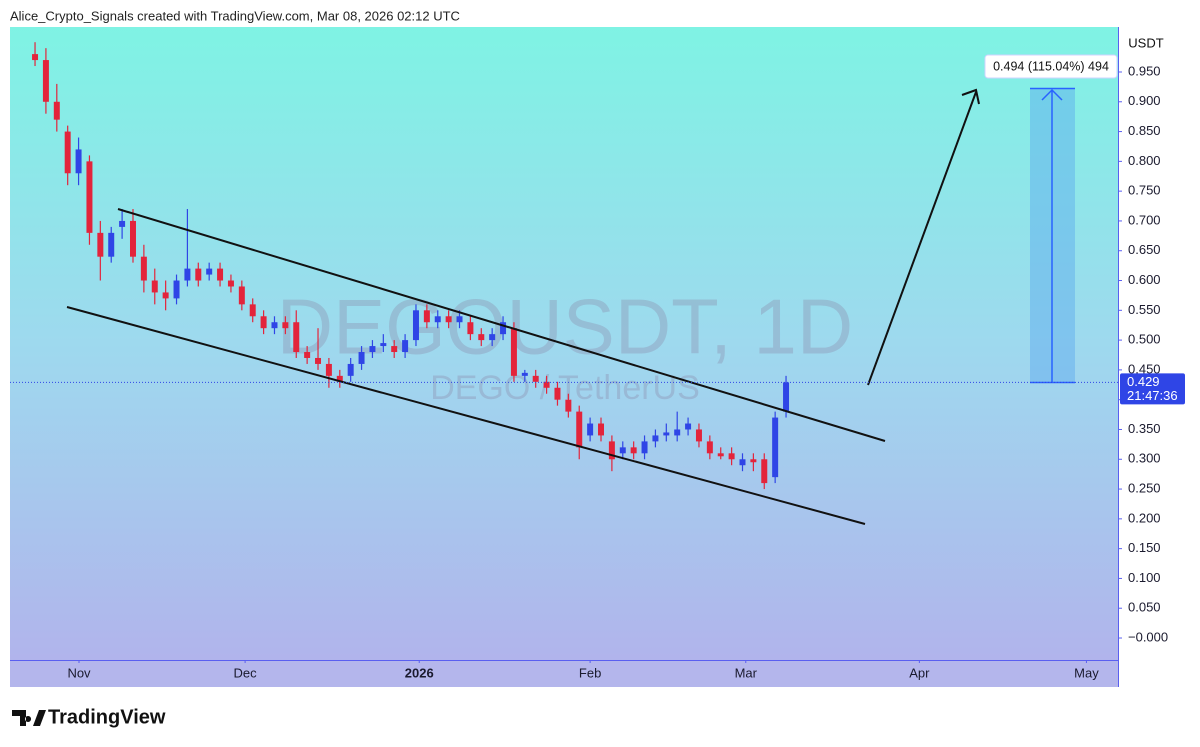 The width and height of the screenshot is (1200, 747). I want to click on x-tick-label: Dec, so click(246, 672).